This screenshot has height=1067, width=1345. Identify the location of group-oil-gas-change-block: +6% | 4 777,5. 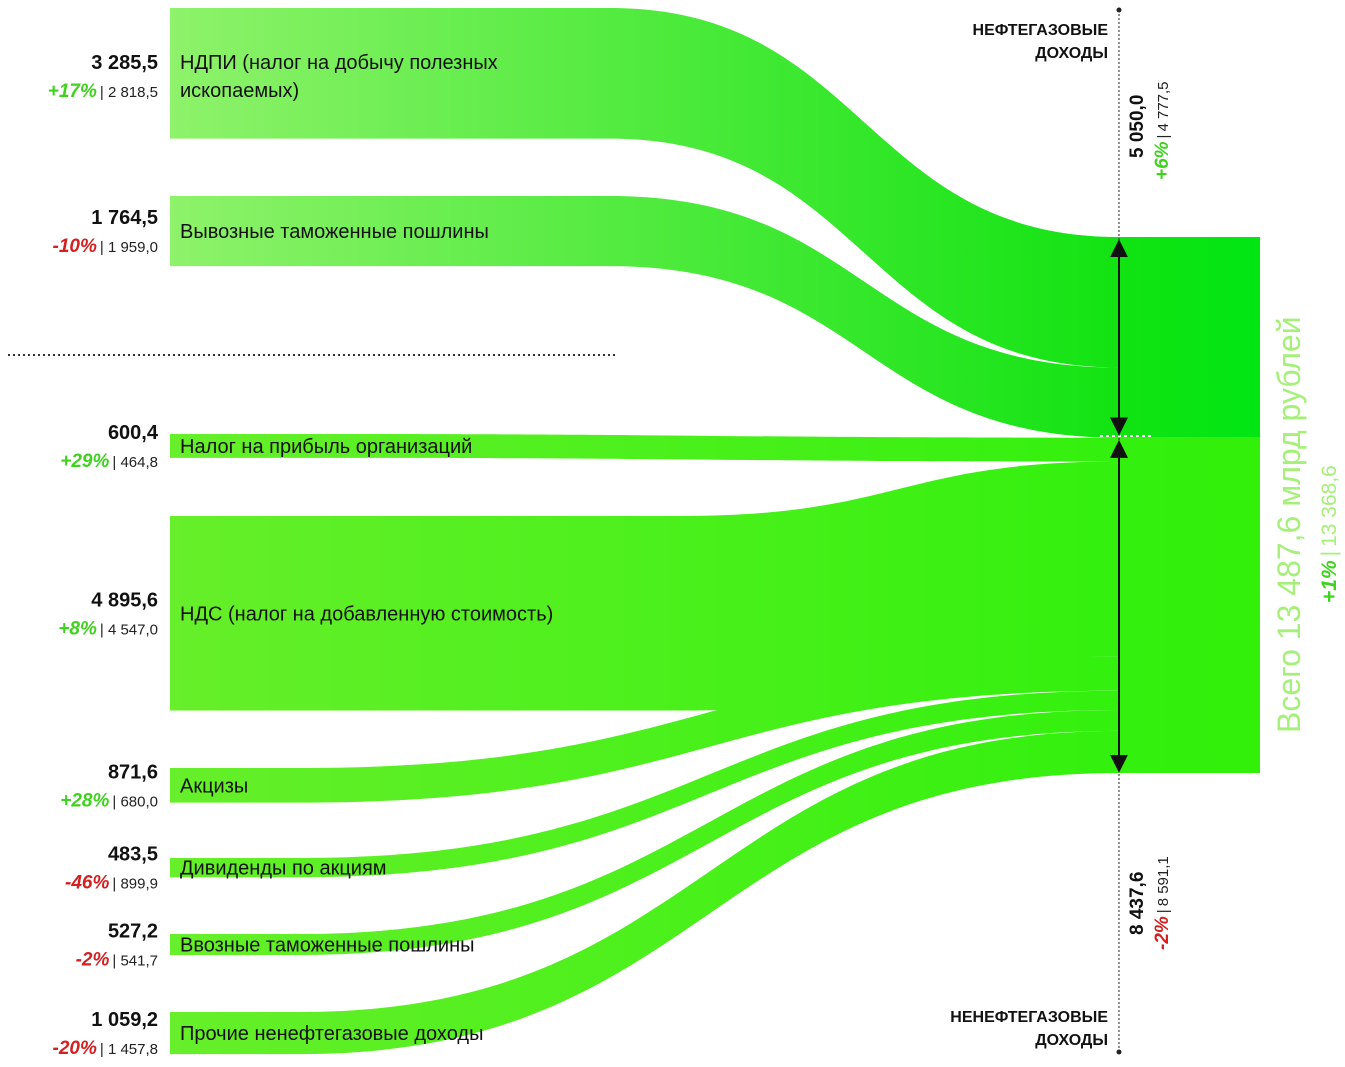
(1162, 130).